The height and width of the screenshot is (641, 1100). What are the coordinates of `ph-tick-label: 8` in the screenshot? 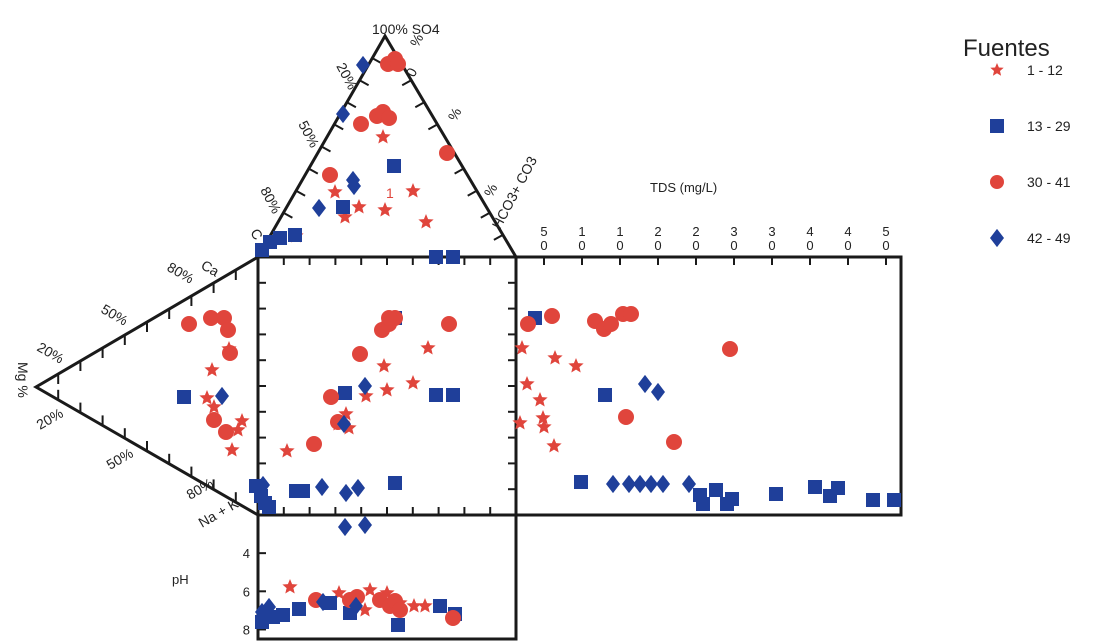 It's located at (246, 629).